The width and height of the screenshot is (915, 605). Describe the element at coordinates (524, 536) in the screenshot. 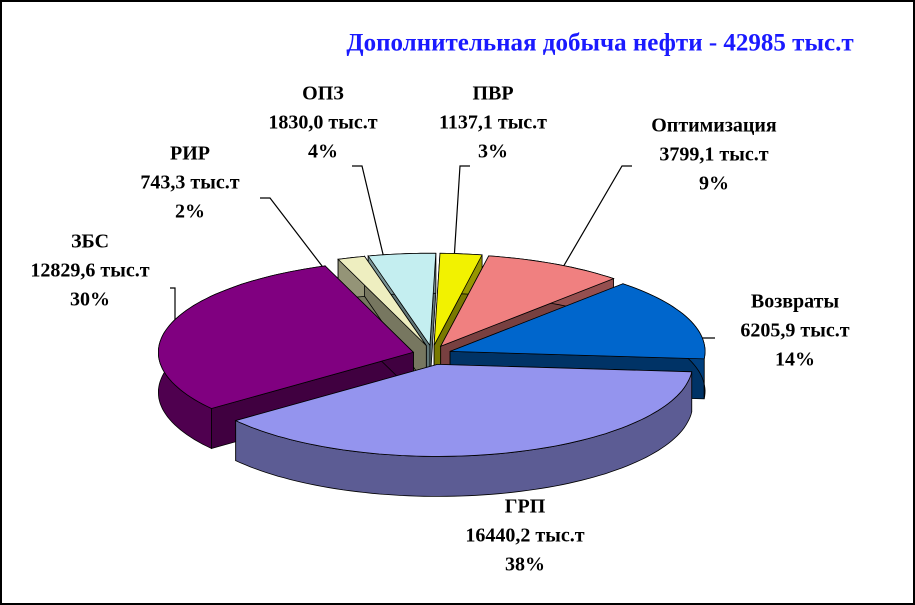

I see `value-label: 16440,2 тыс.т` at that location.